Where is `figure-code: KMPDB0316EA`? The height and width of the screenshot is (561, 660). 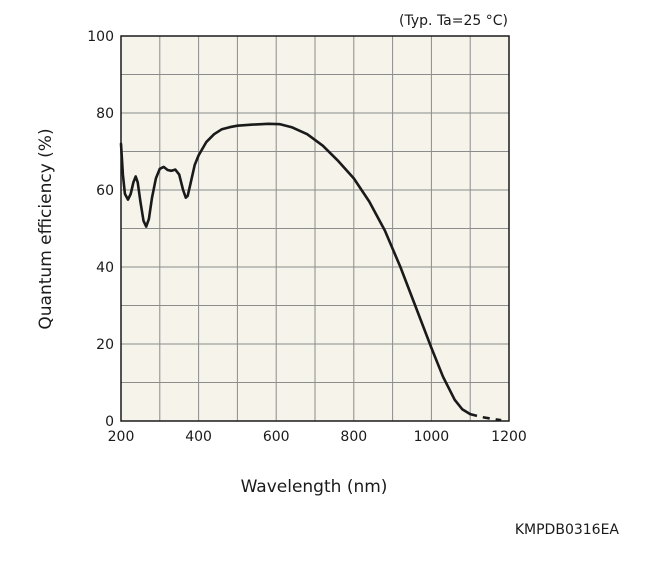
figure-code: KMPDB0316EA is located at coordinates (567, 530).